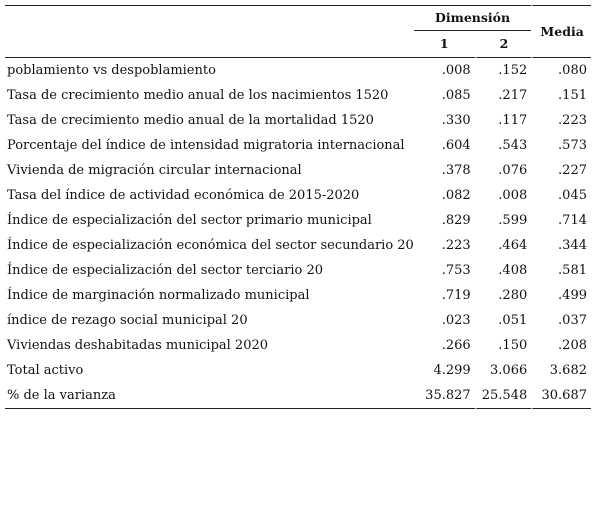  I want to click on dimension-2-value: .464, so click(503, 245).